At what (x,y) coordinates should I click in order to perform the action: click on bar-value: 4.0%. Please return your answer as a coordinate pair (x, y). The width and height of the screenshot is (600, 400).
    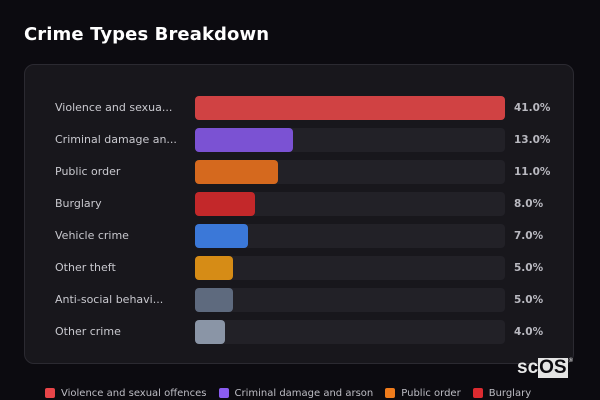
    Looking at the image, I should click on (529, 332).